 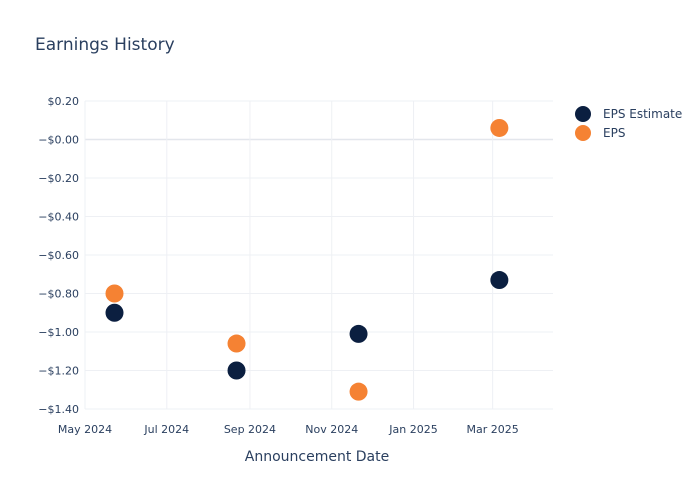 I want to click on y-tick-label: −$0.60, so click(x=58, y=255).